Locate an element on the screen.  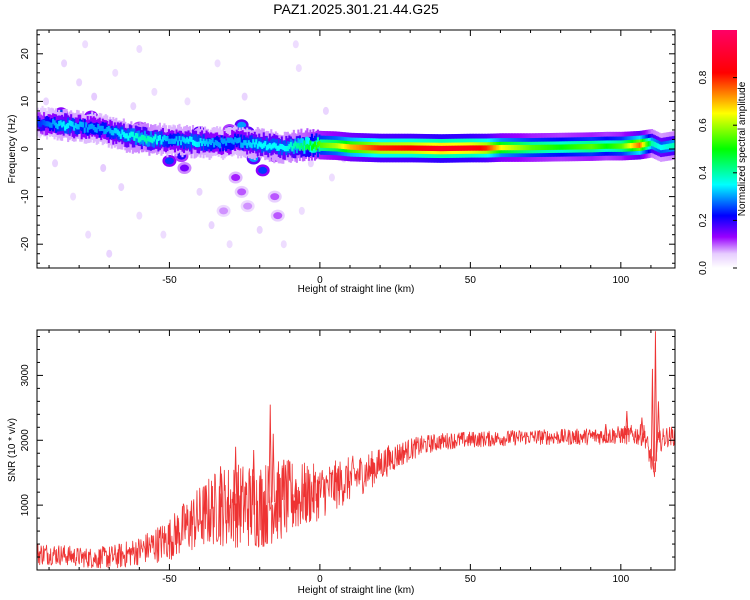
colorbar-tick-label: 0.0 is located at coordinates (703, 268).